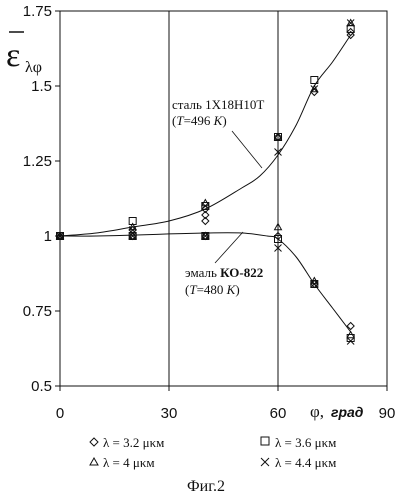 This screenshot has width=412, height=499. Describe the element at coordinates (387, 413) in the screenshot. I see `x-tick-label: 90` at that location.